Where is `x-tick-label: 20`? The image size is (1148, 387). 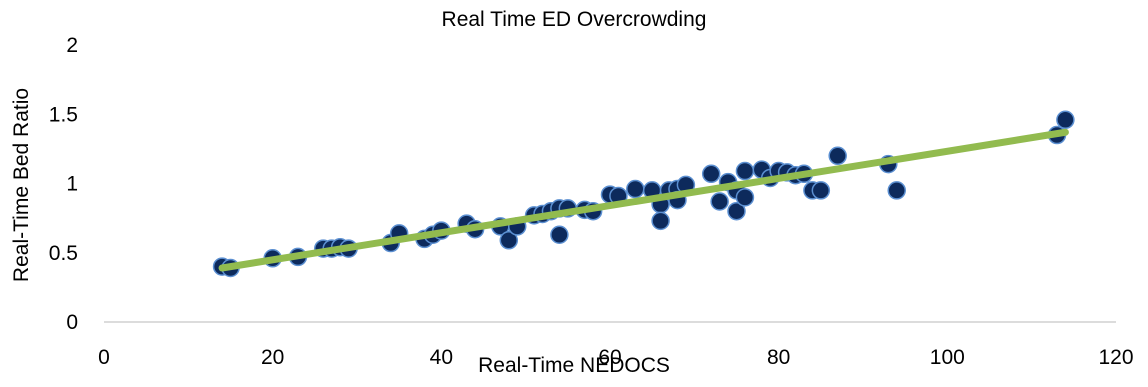
x-tick-label: 20 is located at coordinates (272, 357).